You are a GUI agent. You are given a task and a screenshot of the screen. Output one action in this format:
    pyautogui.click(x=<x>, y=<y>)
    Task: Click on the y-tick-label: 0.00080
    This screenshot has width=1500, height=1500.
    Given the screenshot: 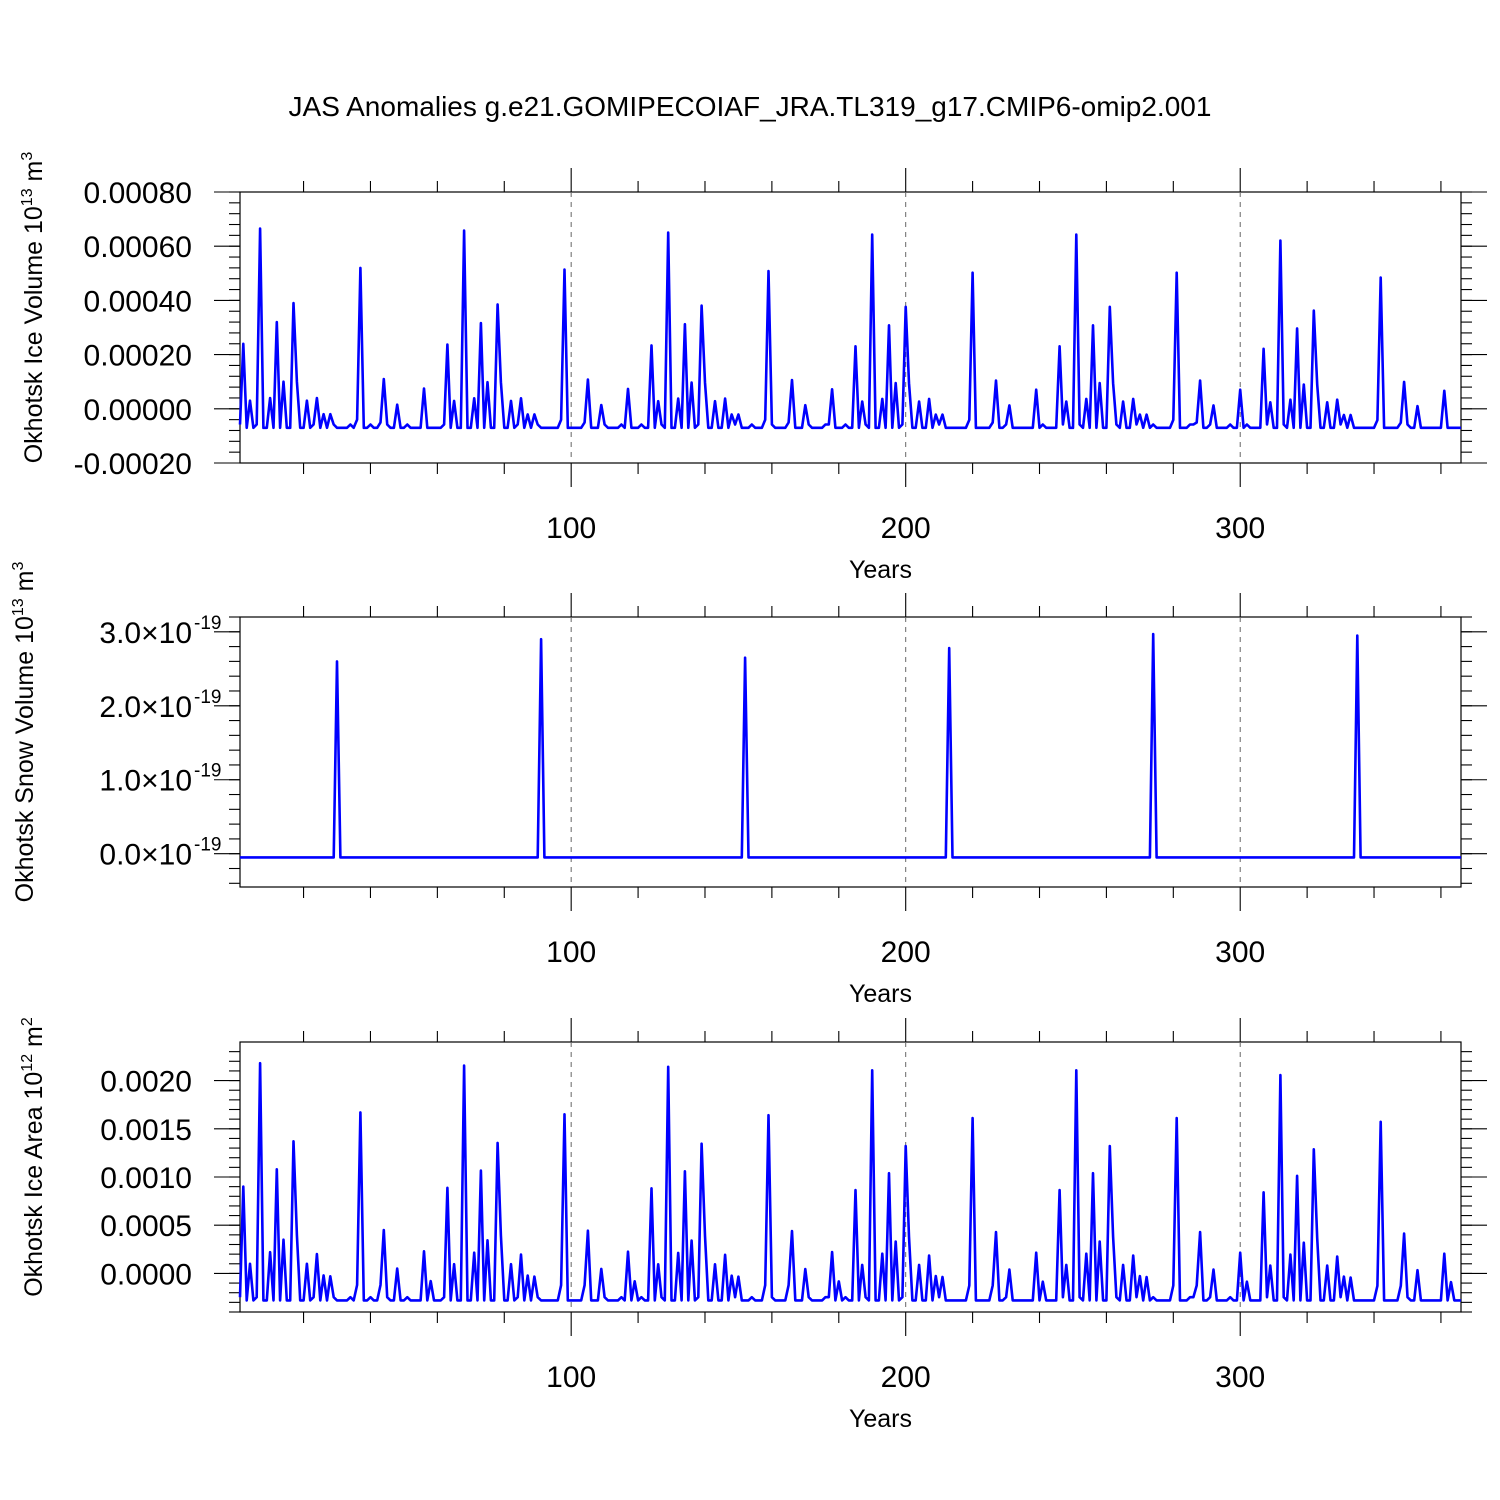 What is the action you would take?
    pyautogui.click(x=138, y=193)
    